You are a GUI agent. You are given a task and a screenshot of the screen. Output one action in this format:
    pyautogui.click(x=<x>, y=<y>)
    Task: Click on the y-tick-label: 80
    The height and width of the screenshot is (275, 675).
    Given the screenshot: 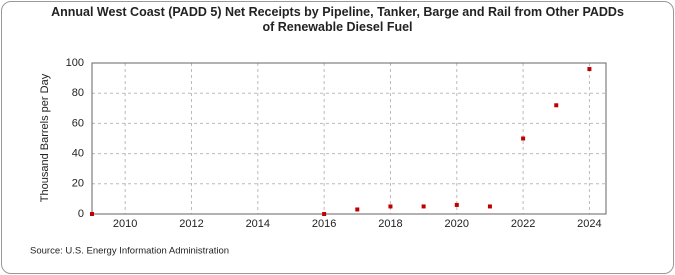 What is the action you would take?
    pyautogui.click(x=78, y=93)
    